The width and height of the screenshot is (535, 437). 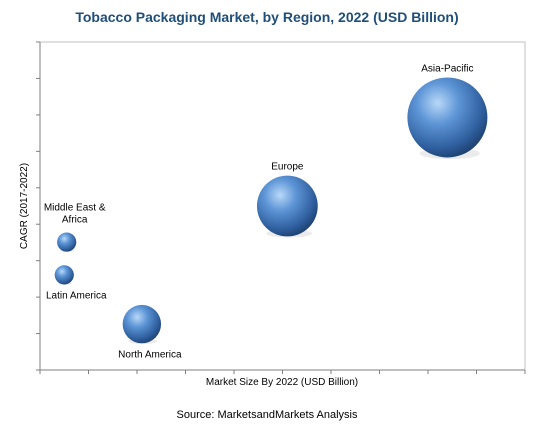 What do you see at coordinates (447, 117) in the screenshot?
I see `bubble-asia-pacific` at bounding box center [447, 117].